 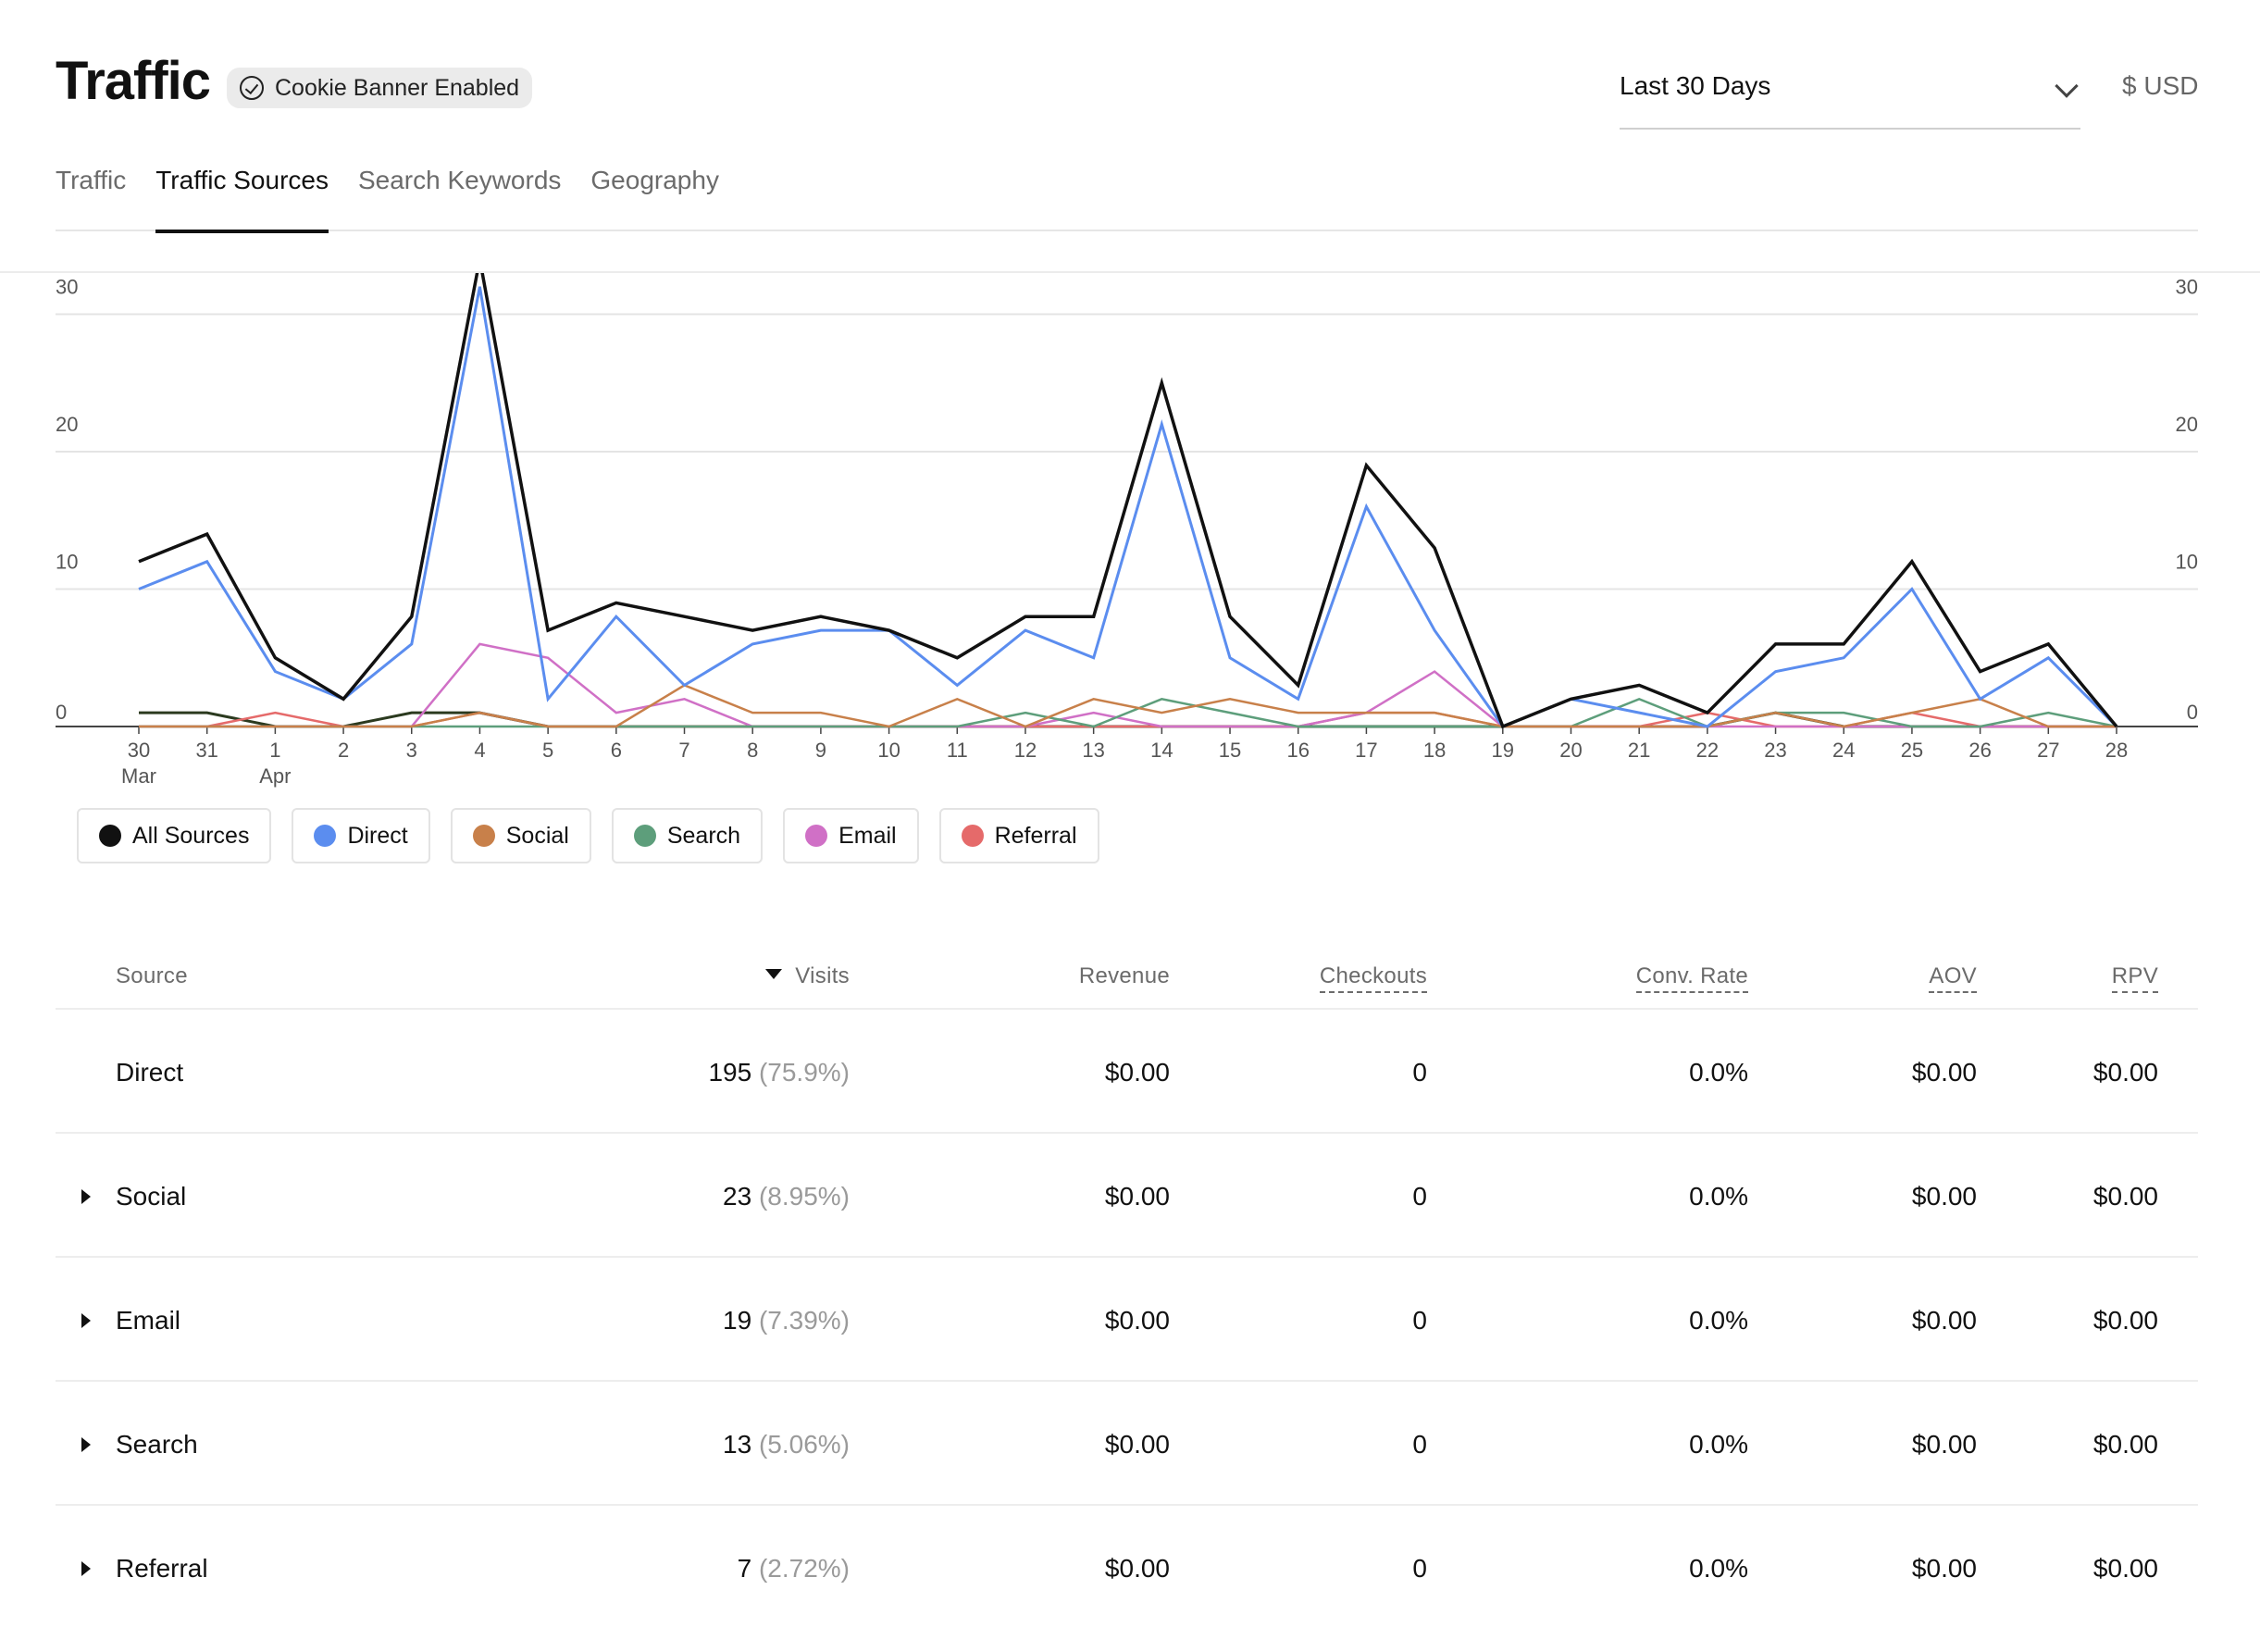 What do you see at coordinates (206, 750) in the screenshot?
I see `x-tick-label: 31` at bounding box center [206, 750].